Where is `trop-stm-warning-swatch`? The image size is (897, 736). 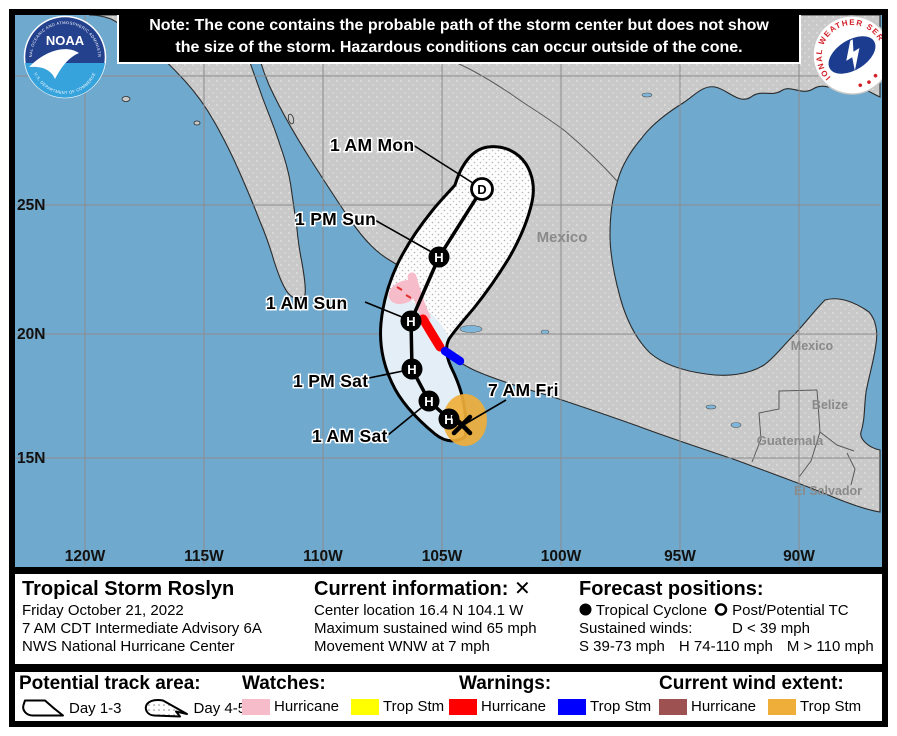 trop-stm-warning-swatch is located at coordinates (572, 706).